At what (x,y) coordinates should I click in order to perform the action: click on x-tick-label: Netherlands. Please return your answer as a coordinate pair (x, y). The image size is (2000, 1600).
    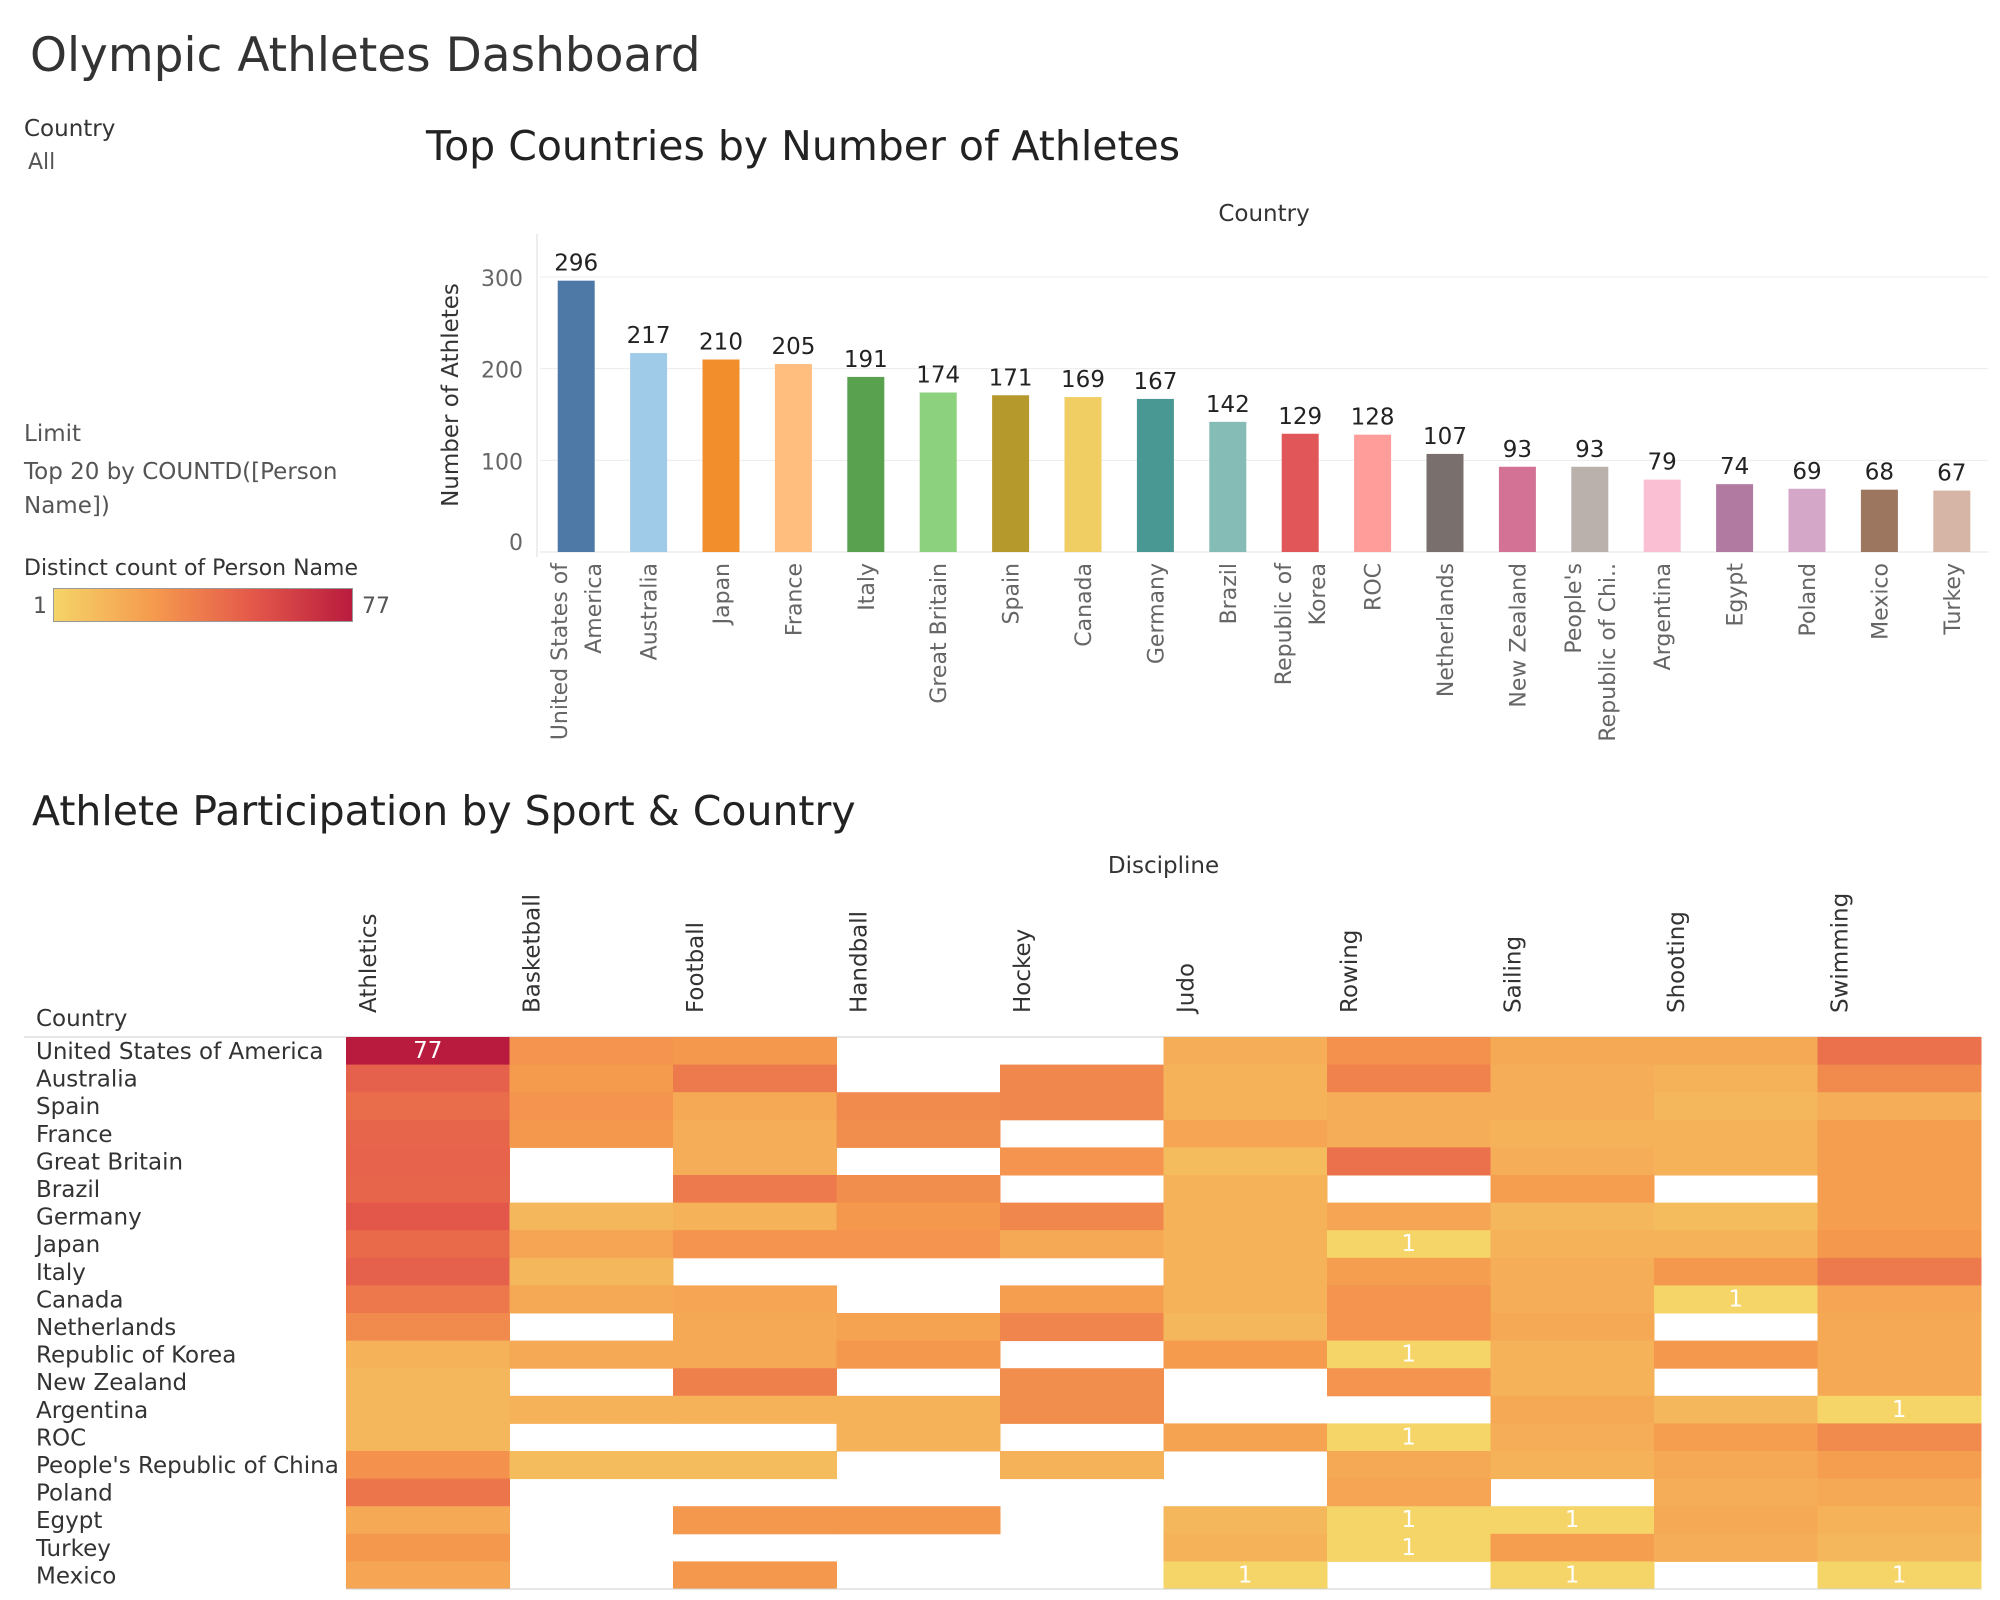
    Looking at the image, I should click on (1446, 630).